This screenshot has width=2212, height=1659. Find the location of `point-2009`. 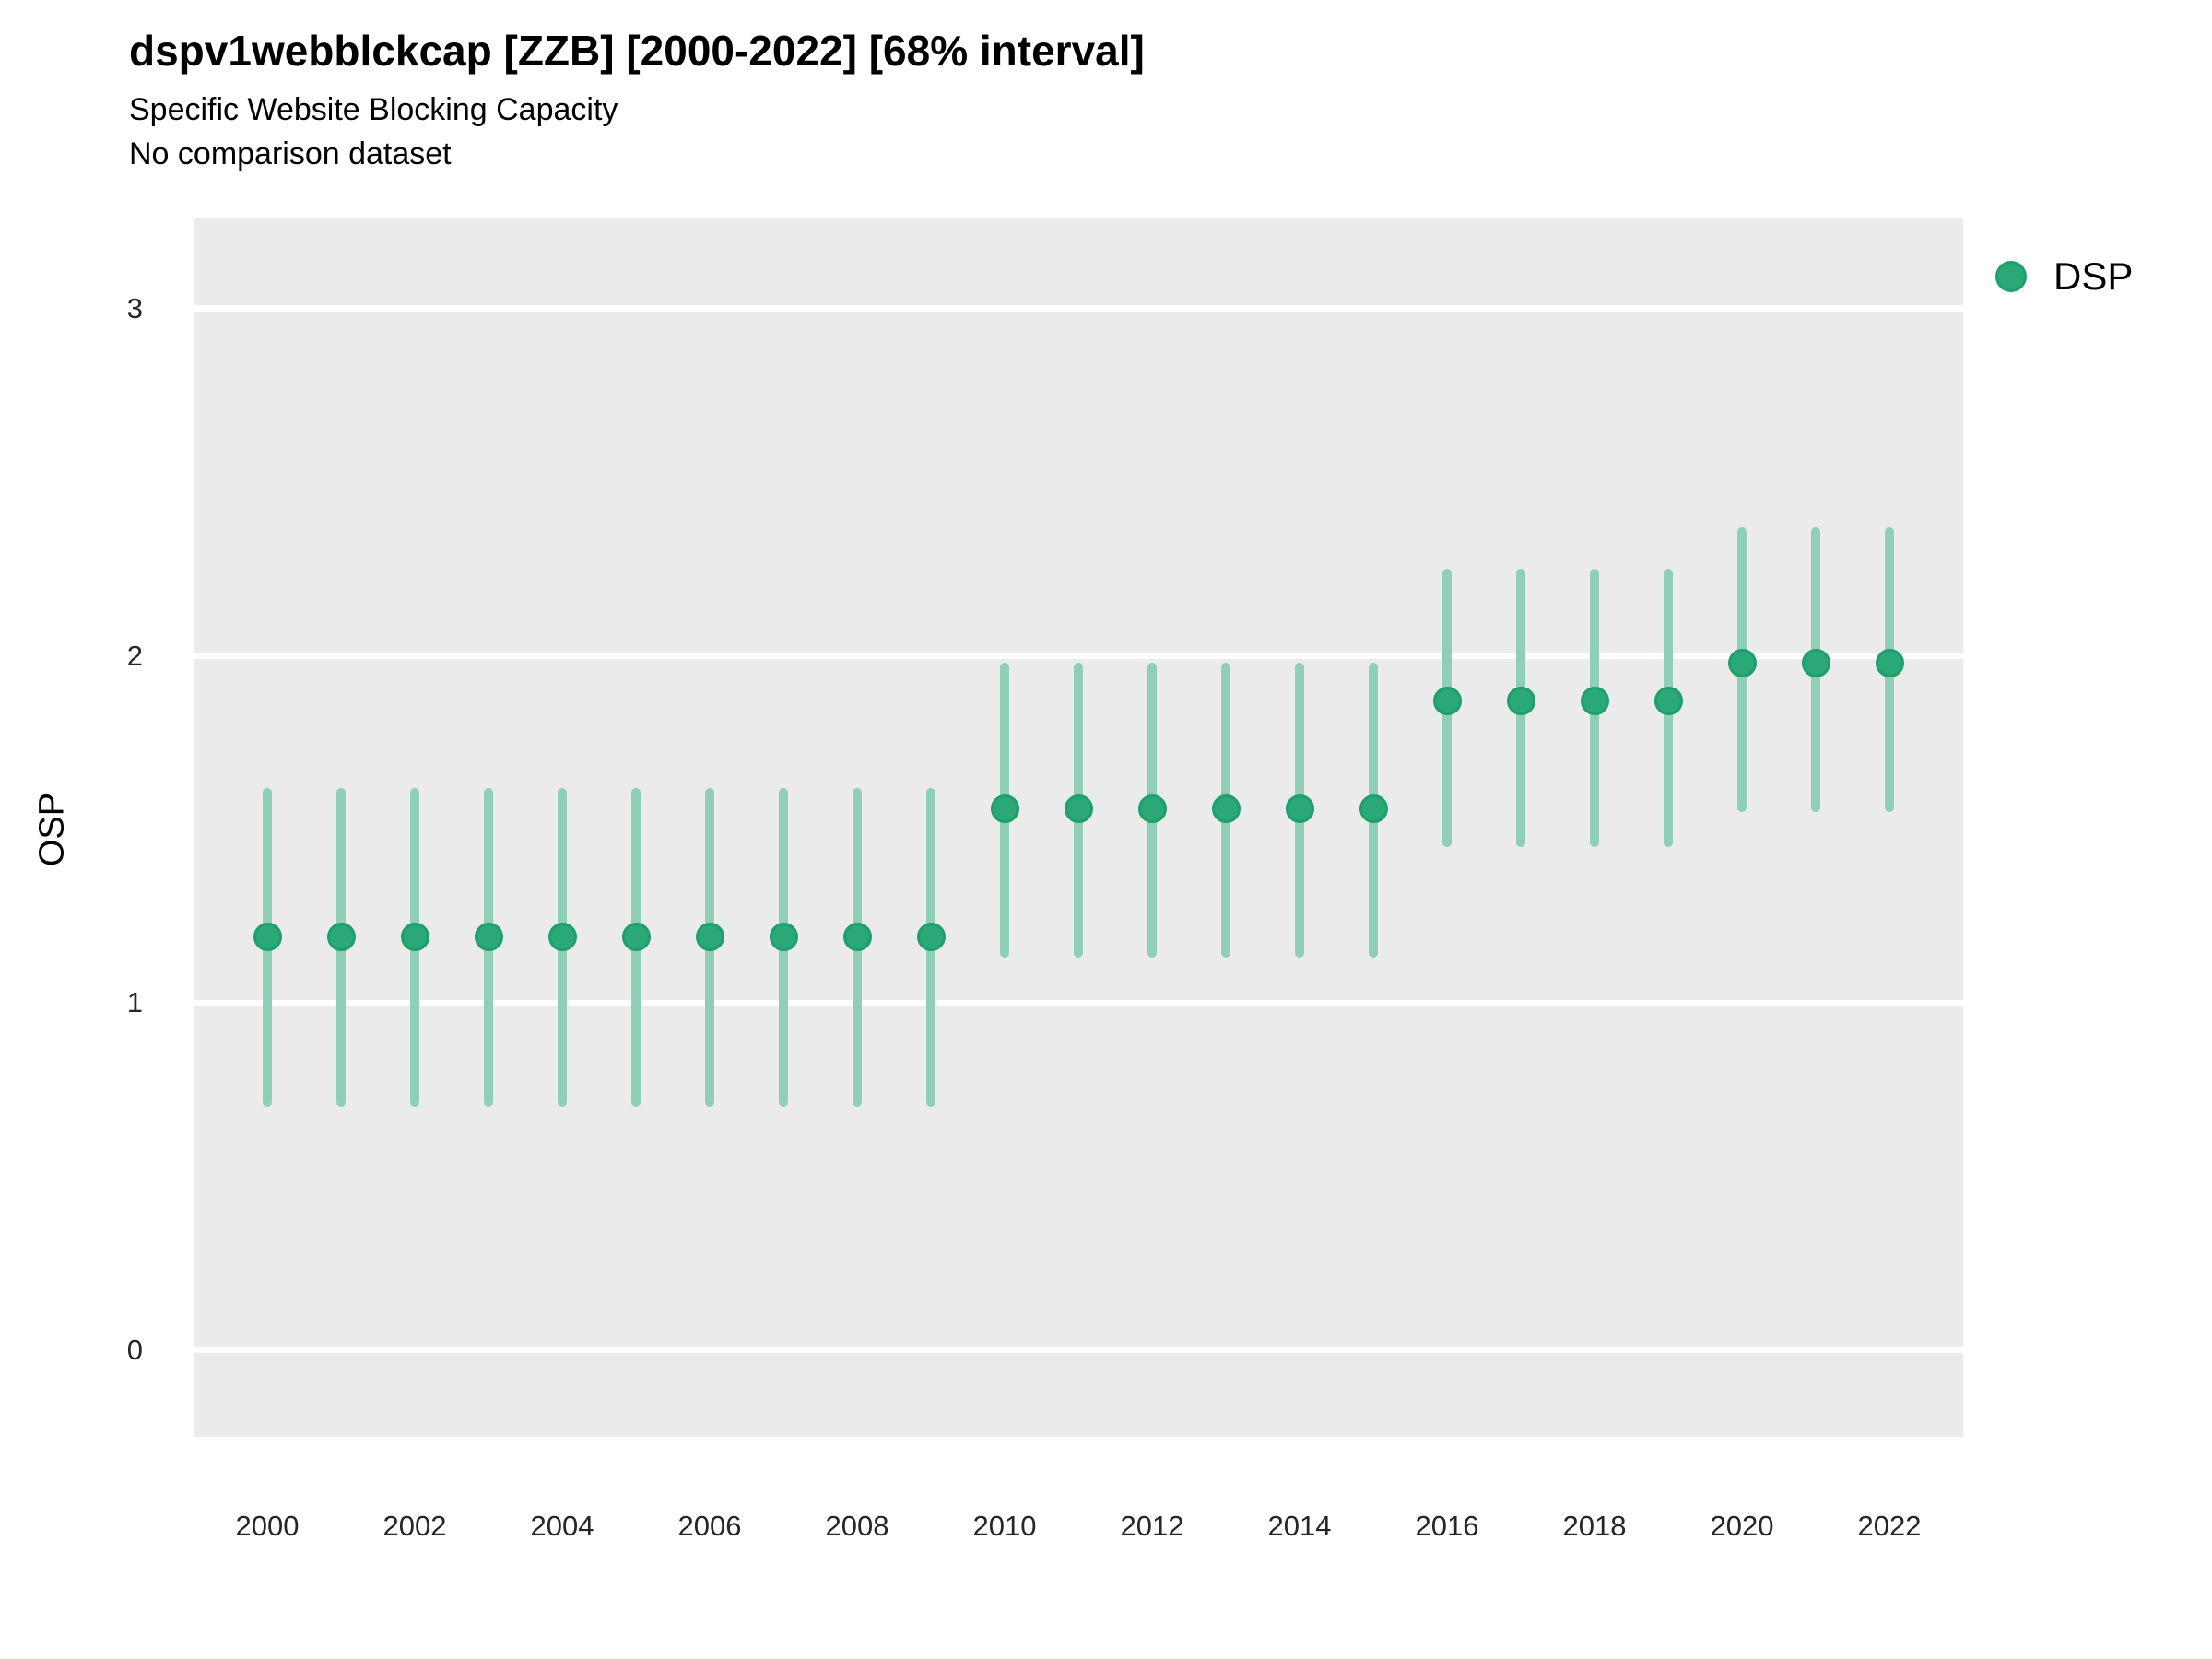

point-2009 is located at coordinates (931, 937).